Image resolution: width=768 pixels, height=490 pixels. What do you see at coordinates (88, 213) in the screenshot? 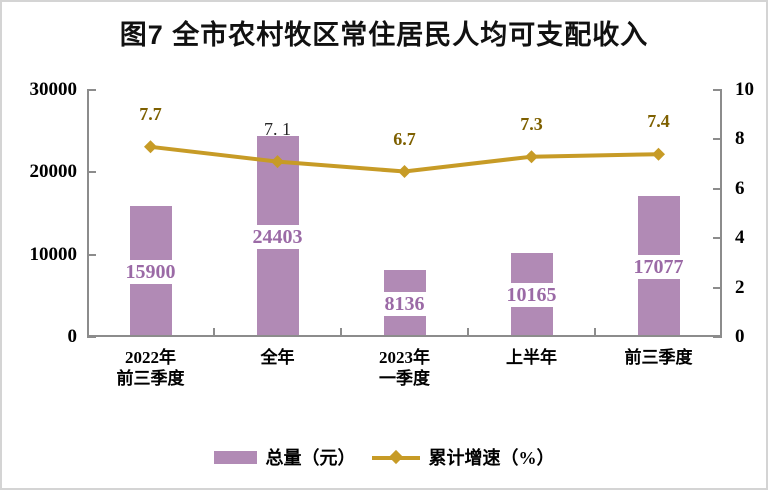
I see `y-axis-left` at bounding box center [88, 213].